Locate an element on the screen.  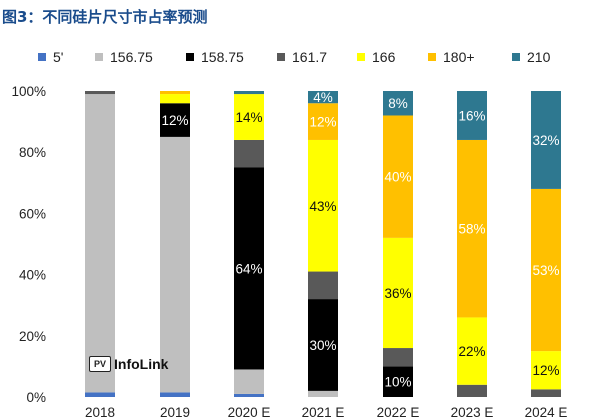
data-label: 4% is located at coordinates (323, 97).